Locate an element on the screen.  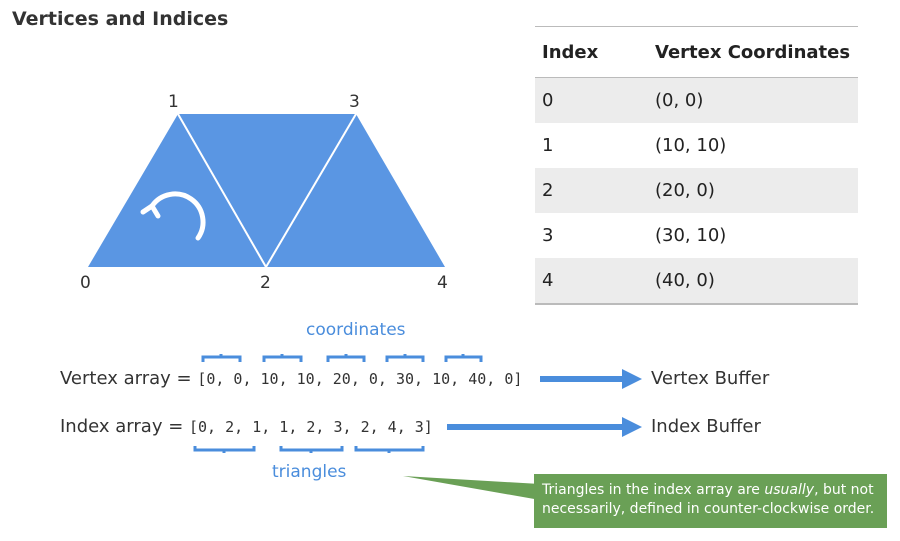
trapezoid-mesh is located at coordinates (266, 190).